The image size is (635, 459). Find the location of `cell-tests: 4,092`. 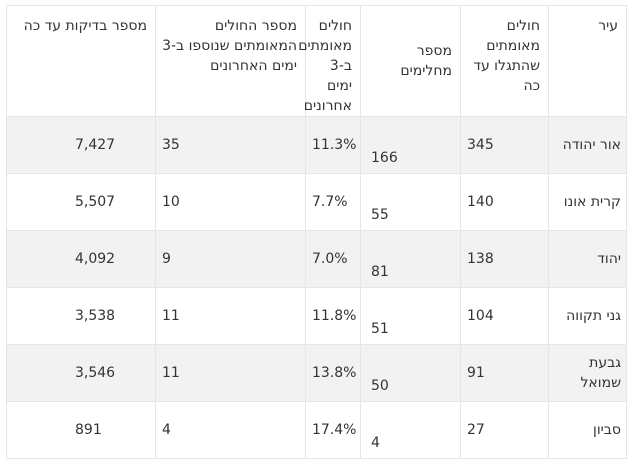

cell-tests: 4,092 is located at coordinates (81, 259).